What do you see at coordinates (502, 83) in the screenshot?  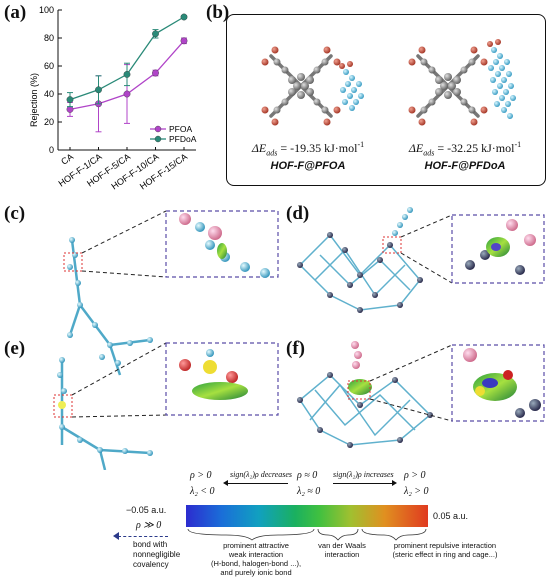 I see `pfdoa-molecule` at bounding box center [502, 83].